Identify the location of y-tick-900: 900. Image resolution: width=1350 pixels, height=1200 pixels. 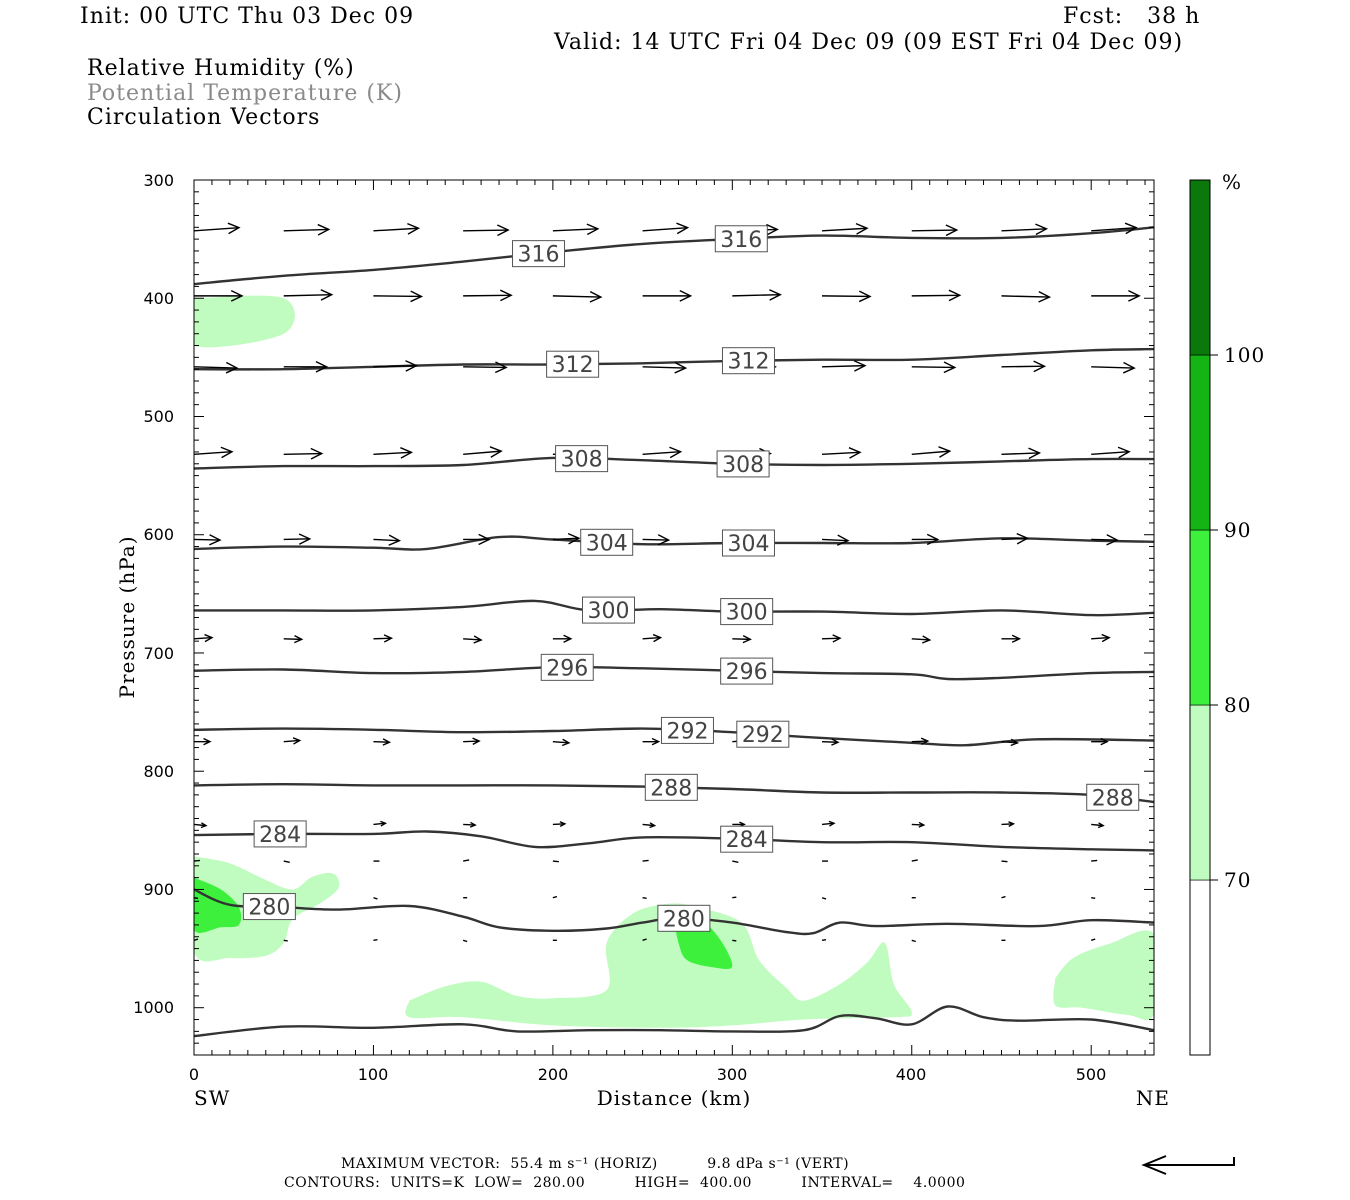
(158, 889).